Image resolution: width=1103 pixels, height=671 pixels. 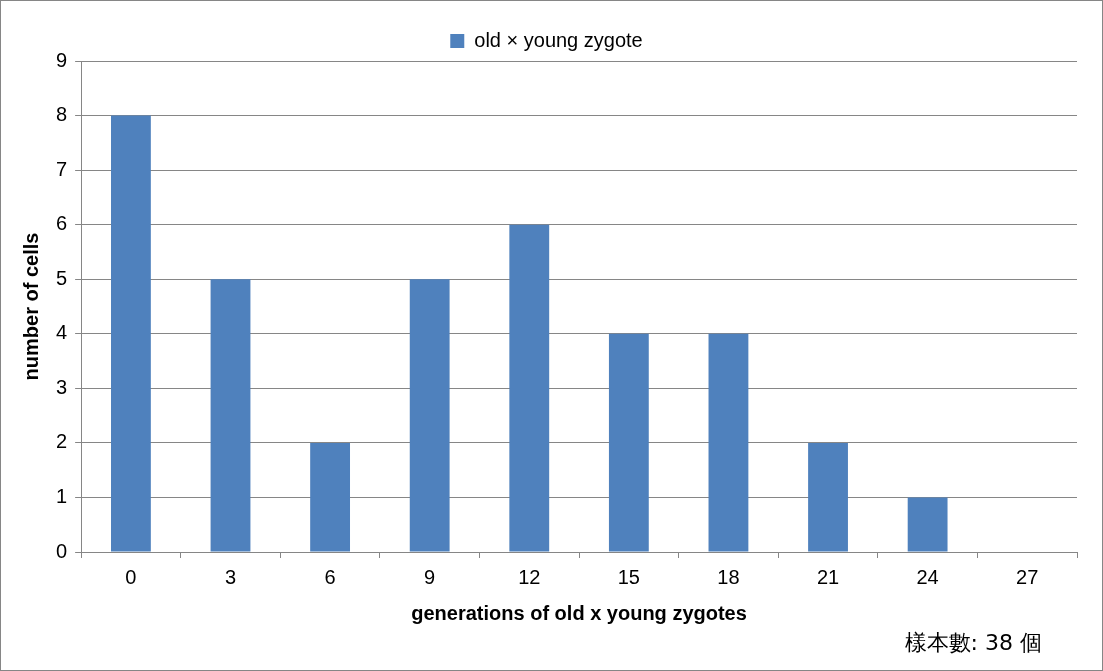 I want to click on x-tick-label: 9, so click(x=430, y=576).